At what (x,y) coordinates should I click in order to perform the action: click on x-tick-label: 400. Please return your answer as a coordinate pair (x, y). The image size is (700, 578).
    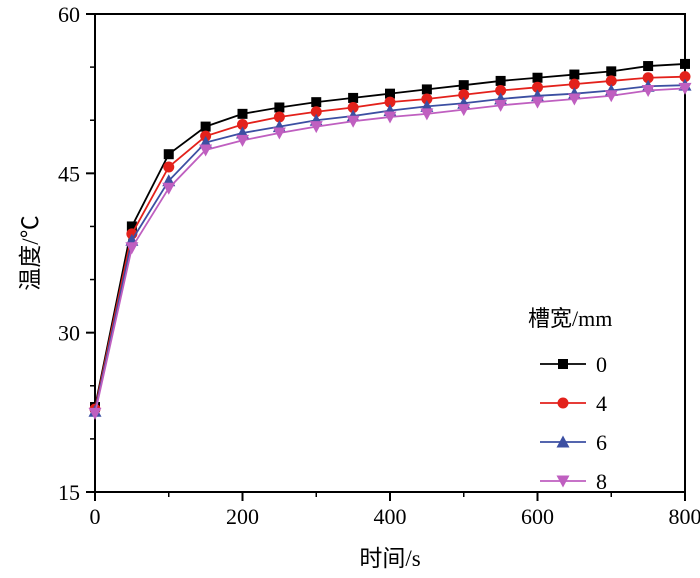
    Looking at the image, I should click on (390, 516).